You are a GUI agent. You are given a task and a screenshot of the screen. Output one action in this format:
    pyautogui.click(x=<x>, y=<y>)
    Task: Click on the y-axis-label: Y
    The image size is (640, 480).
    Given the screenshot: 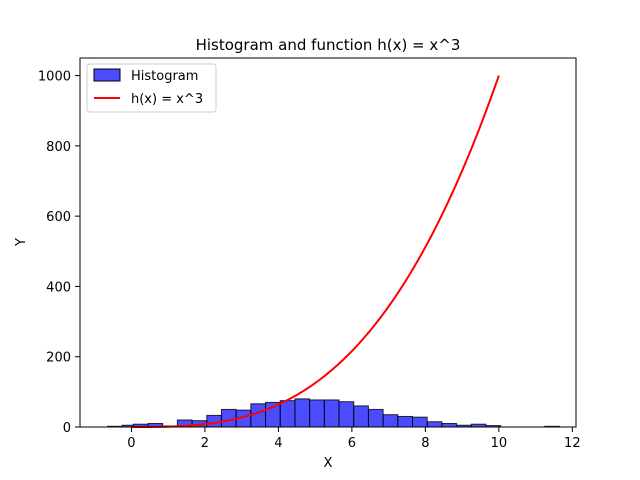 What is the action you would take?
    pyautogui.click(x=21, y=242)
    